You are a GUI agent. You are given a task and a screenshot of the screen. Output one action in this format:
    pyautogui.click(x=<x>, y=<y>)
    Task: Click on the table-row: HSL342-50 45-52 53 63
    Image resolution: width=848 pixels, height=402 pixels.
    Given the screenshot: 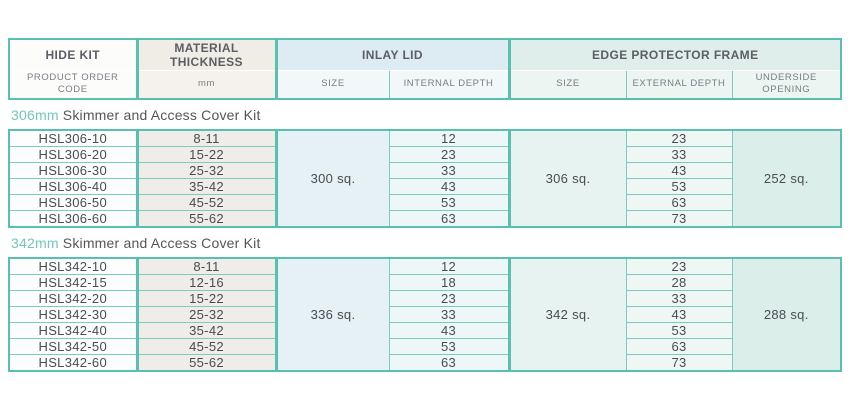 What is the action you would take?
    pyautogui.click(x=425, y=346)
    